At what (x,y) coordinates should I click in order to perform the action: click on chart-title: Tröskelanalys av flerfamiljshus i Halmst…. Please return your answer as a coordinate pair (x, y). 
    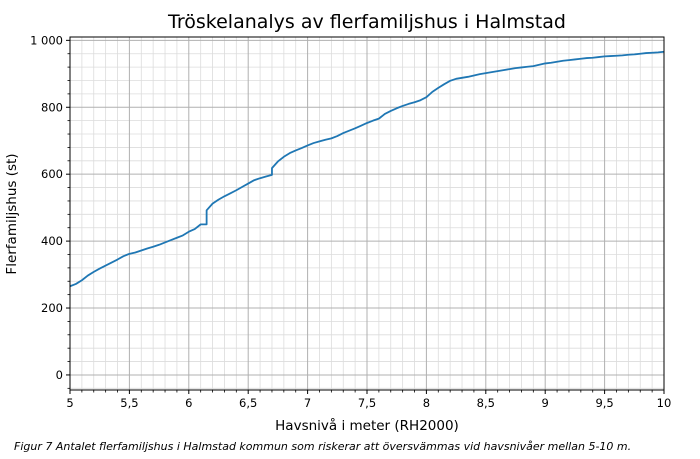
    Looking at the image, I should click on (366, 22).